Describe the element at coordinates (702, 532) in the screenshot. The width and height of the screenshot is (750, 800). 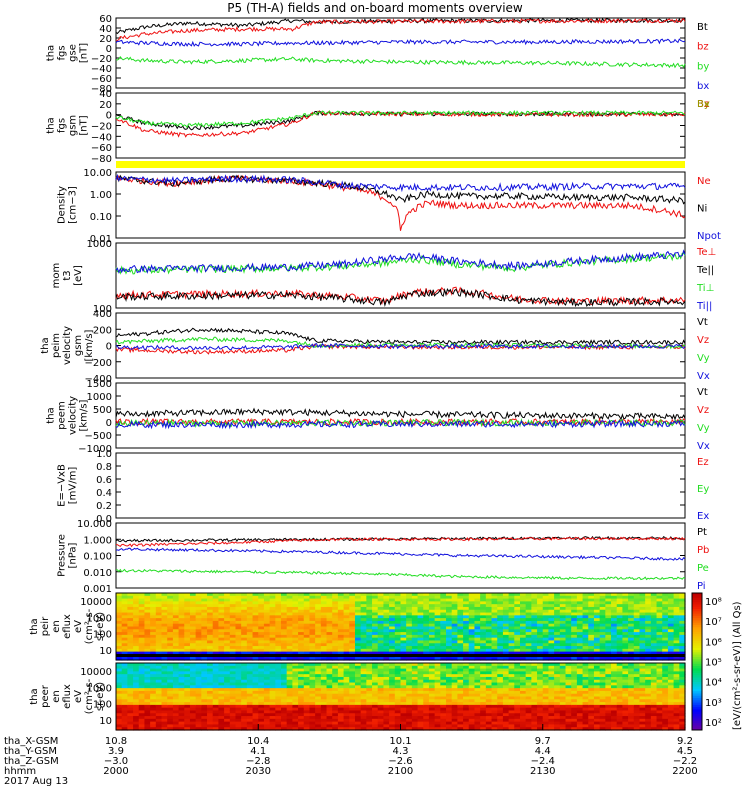
I see `legend-label: Pt` at that location.